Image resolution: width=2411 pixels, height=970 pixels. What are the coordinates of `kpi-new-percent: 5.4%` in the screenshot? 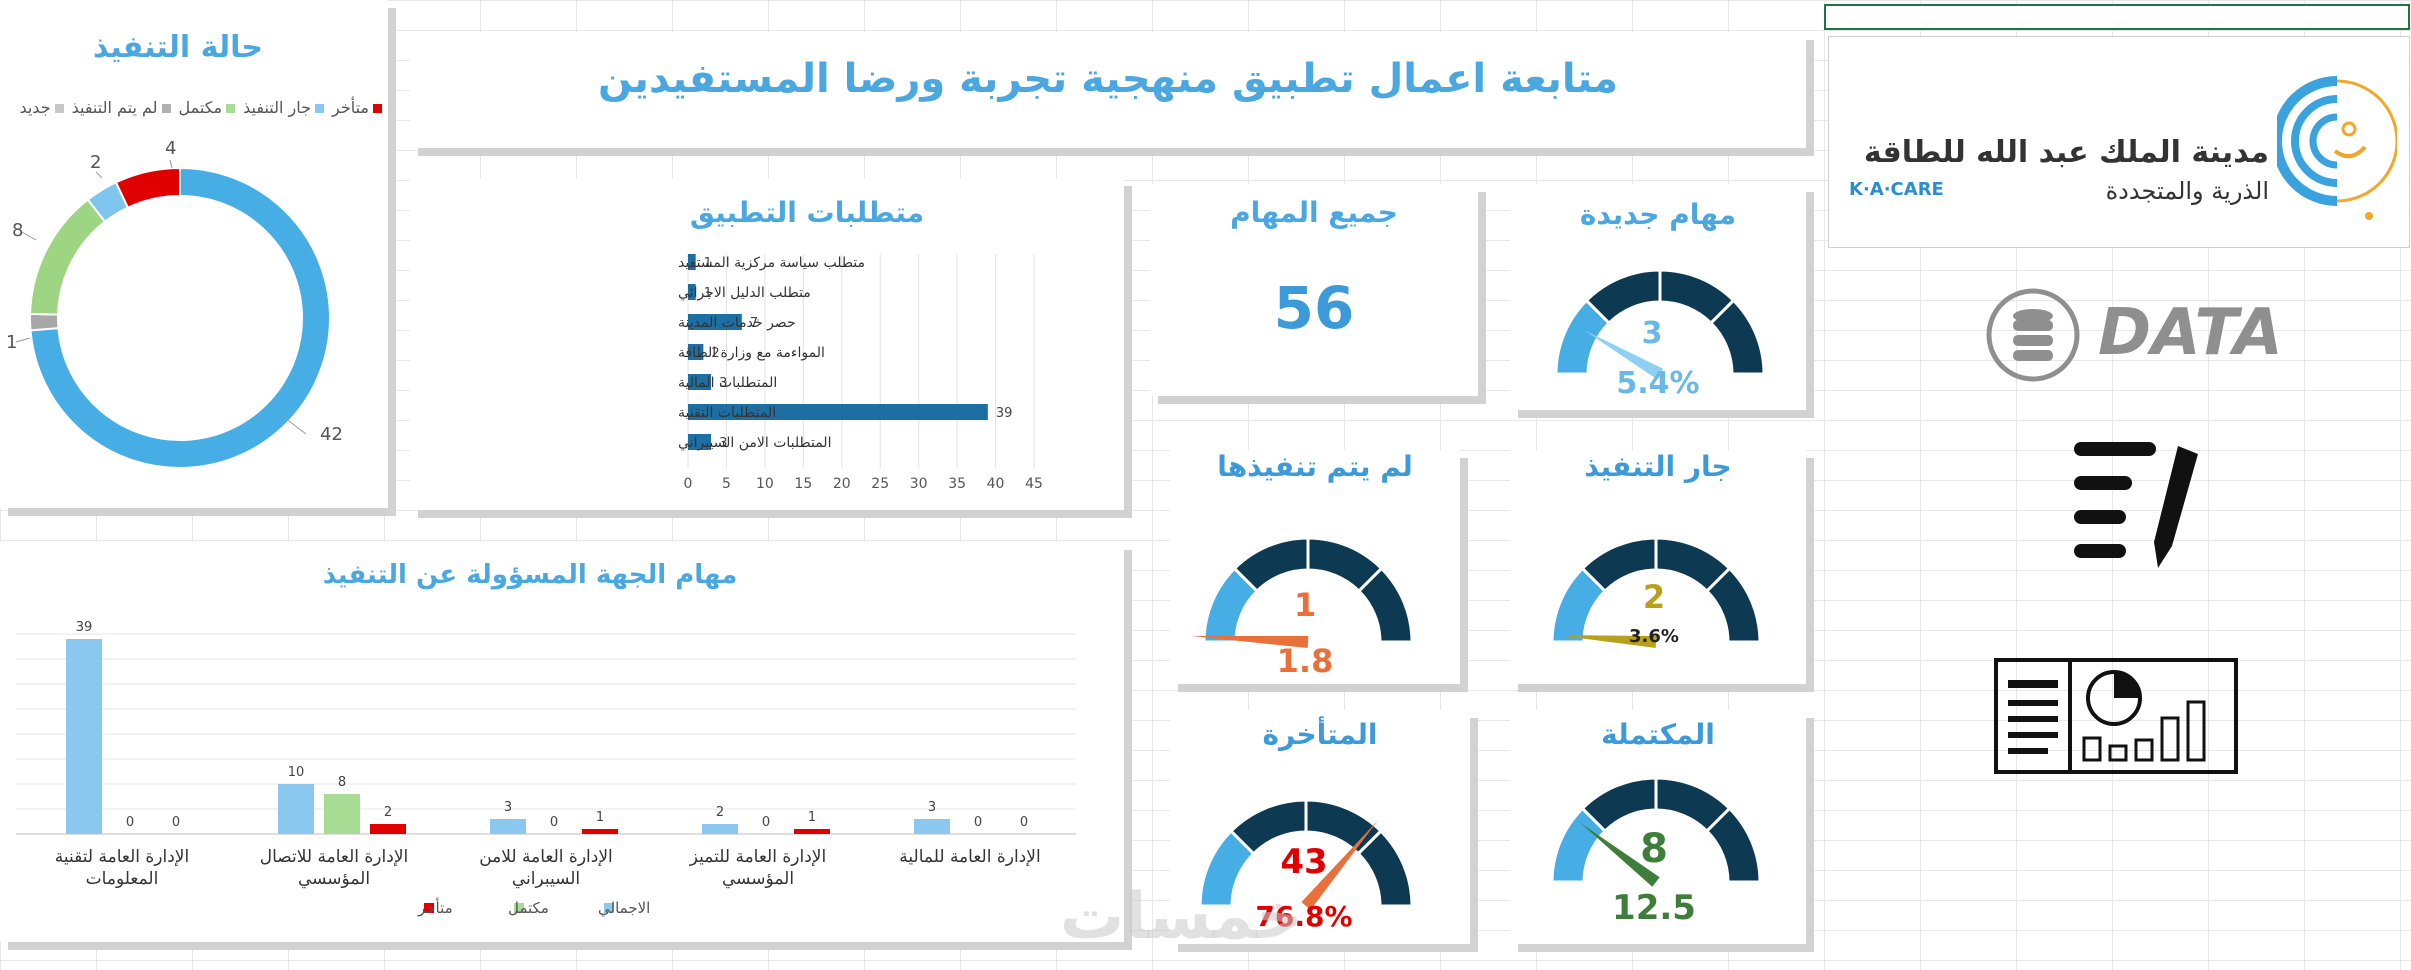 It's located at (1658, 383).